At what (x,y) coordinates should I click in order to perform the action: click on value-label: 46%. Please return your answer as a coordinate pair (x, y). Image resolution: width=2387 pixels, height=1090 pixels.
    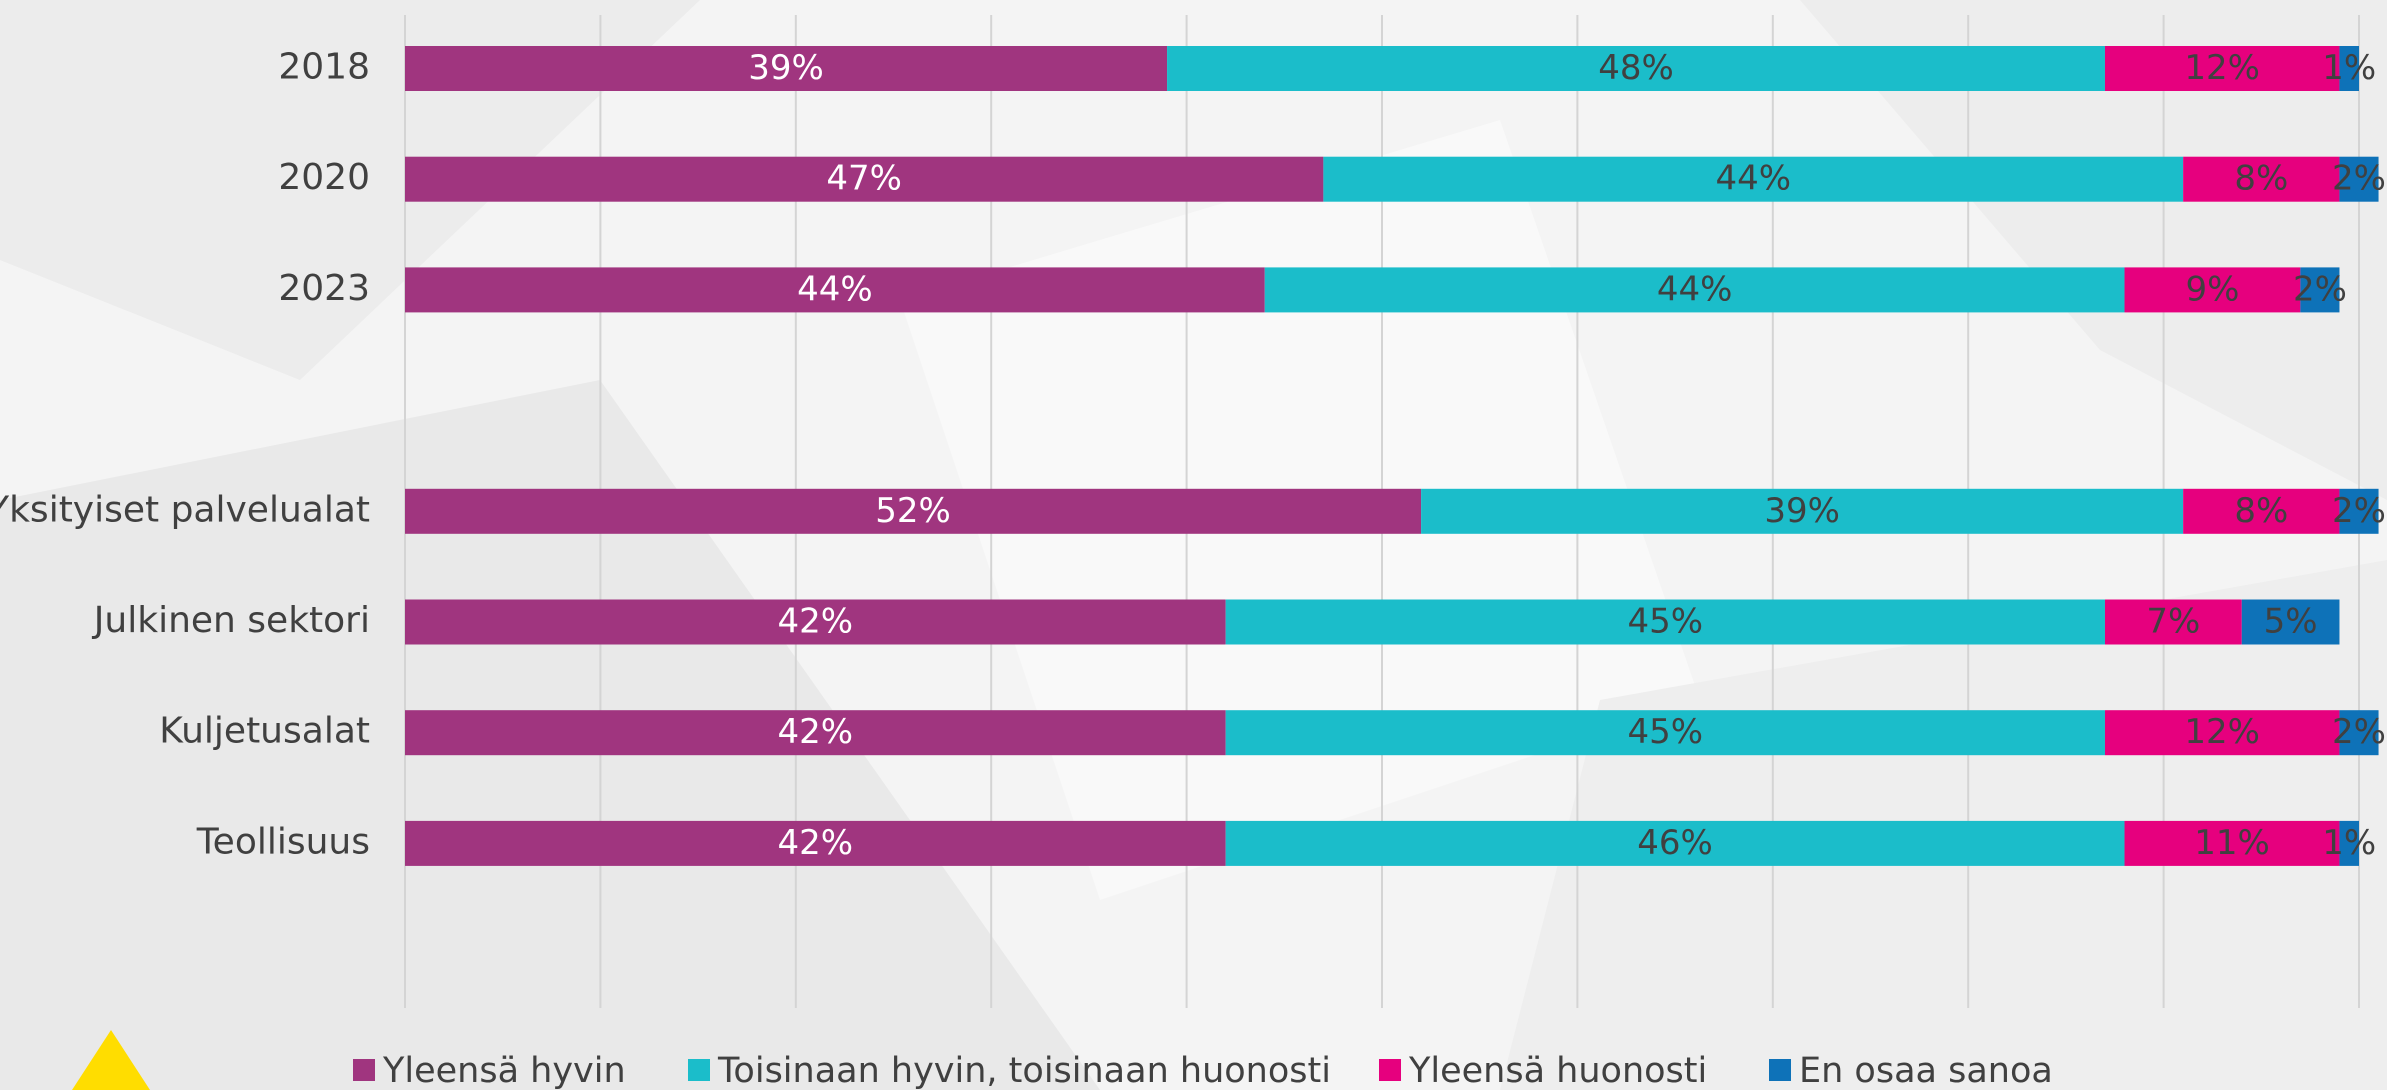
    Looking at the image, I should click on (1675, 843).